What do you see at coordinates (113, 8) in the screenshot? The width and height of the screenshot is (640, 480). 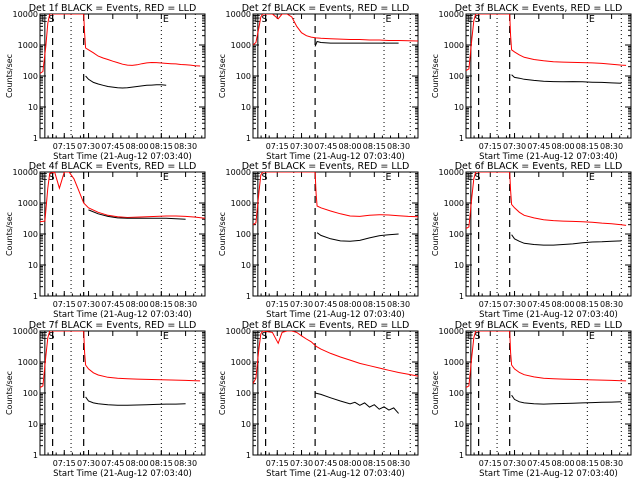 I see `panel-title: Det 1f BLACK = Events, RED = LLD` at bounding box center [113, 8].